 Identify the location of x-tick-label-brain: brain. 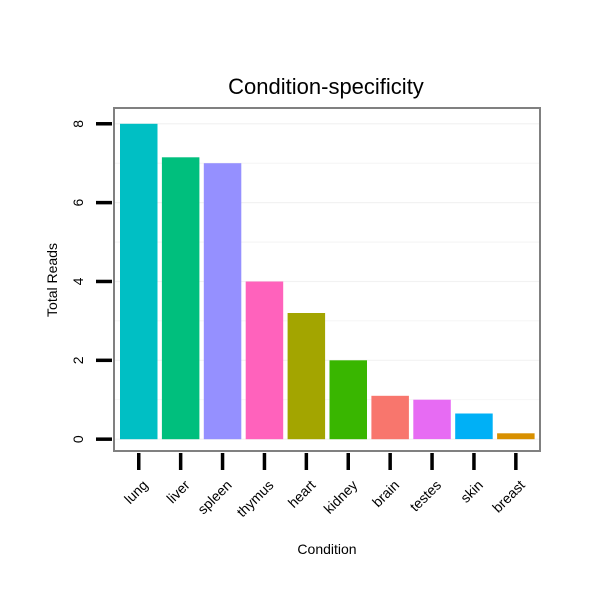
(385, 493).